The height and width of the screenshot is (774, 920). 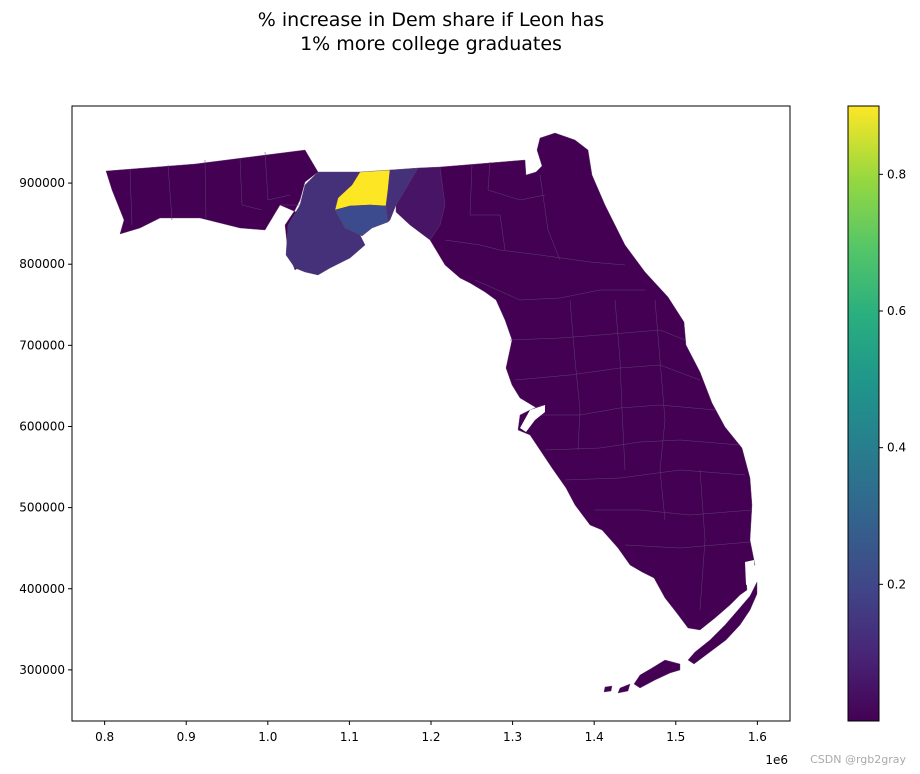 I want to click on y-tick-label: 400000, so click(x=42, y=589).